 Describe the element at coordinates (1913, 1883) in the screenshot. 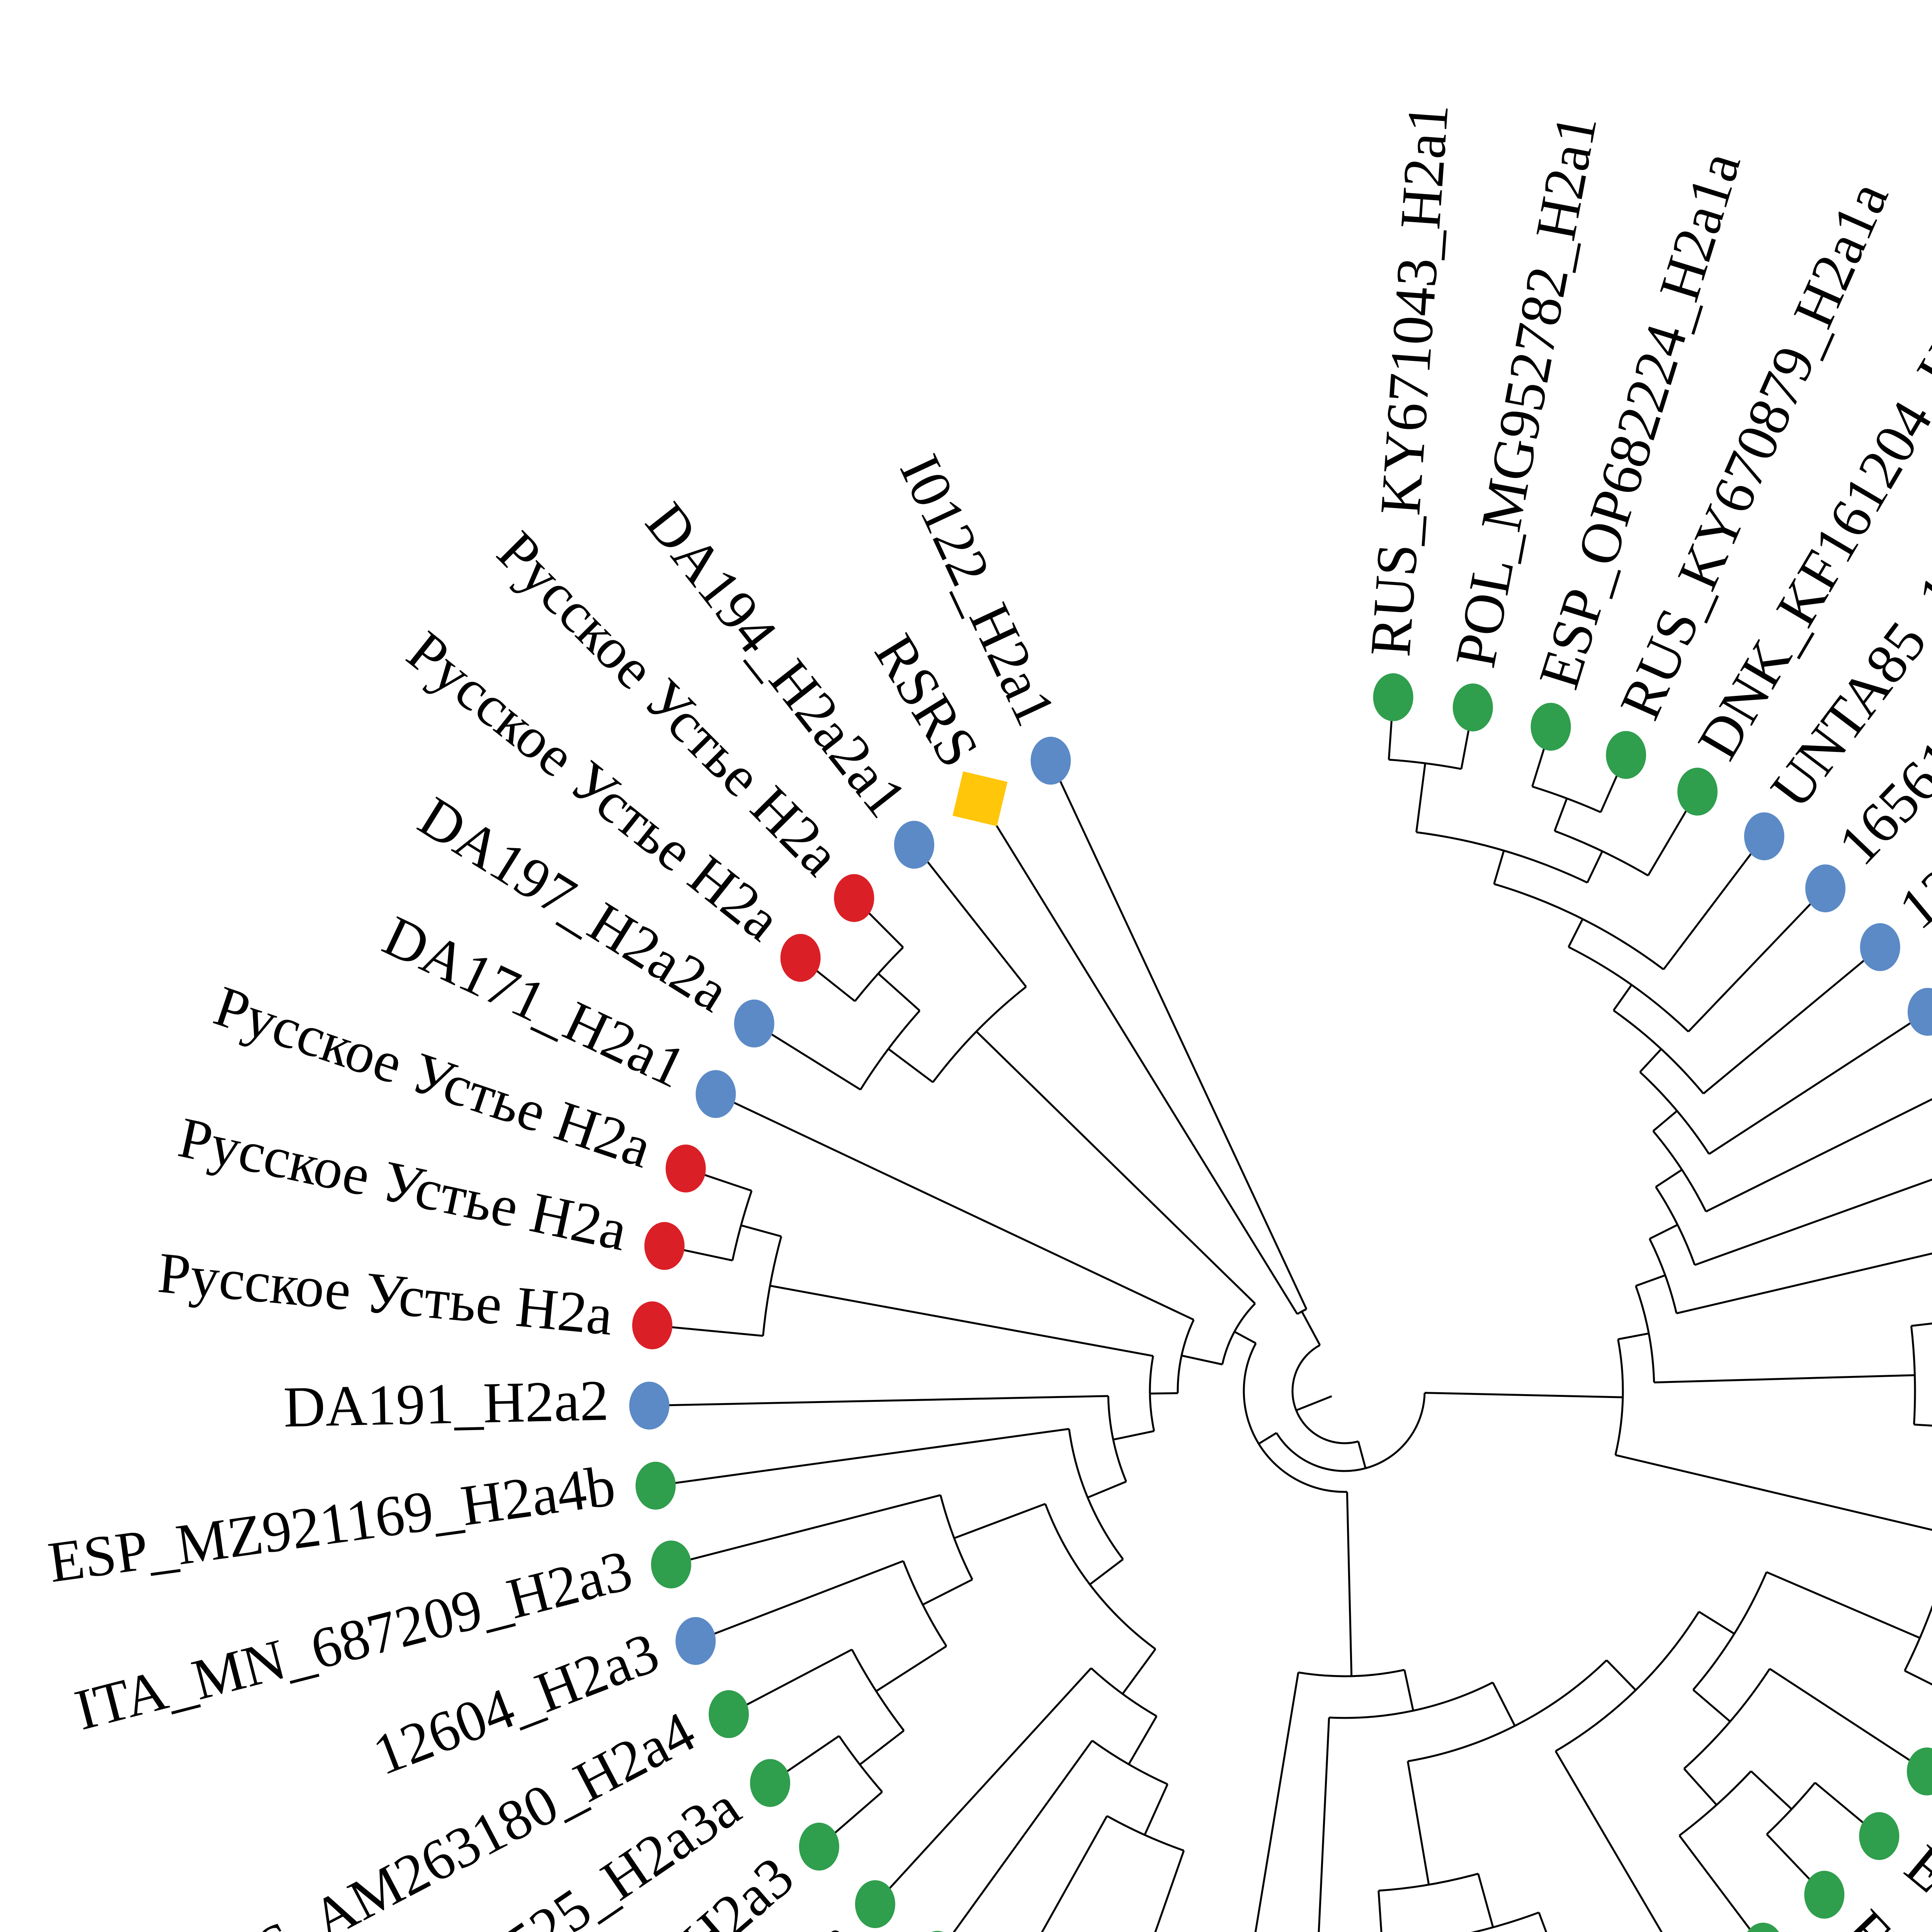

I see `tip-label: ESP_MZ920347_H2a5a1` at that location.